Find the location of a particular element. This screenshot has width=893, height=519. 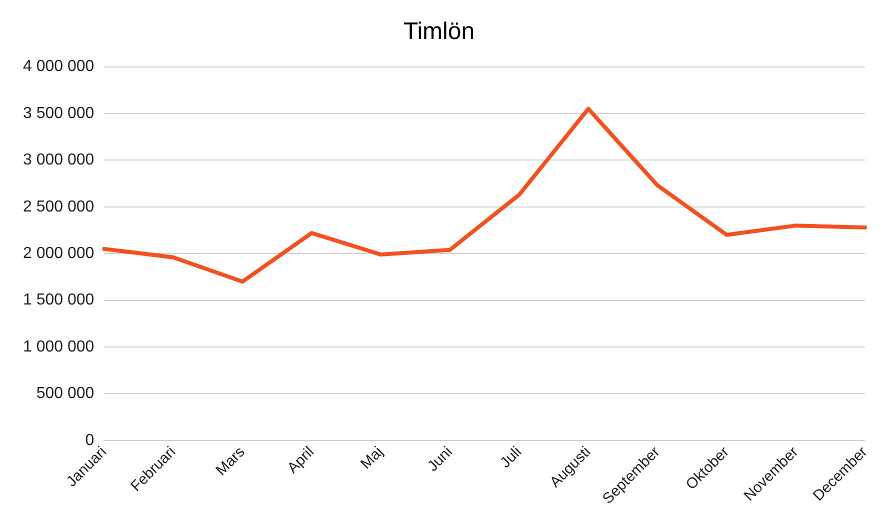

y-tick-label: 500 000 is located at coordinates (65, 393).